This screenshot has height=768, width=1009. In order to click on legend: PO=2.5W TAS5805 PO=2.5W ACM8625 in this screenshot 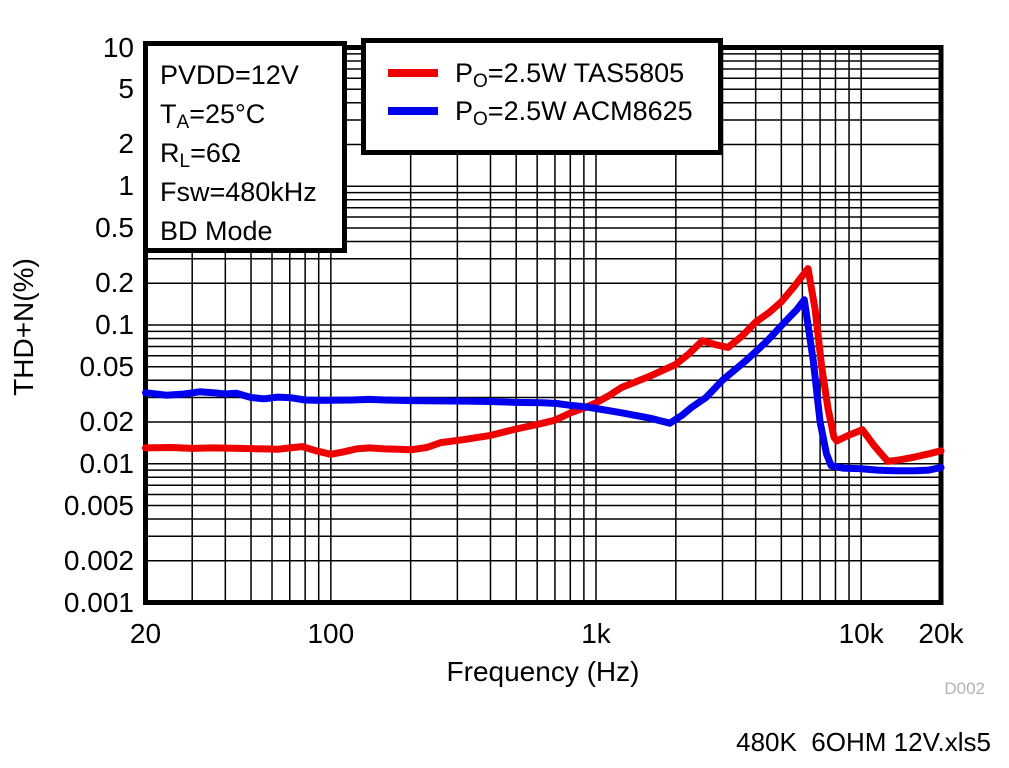, I will do `click(542, 96)`.